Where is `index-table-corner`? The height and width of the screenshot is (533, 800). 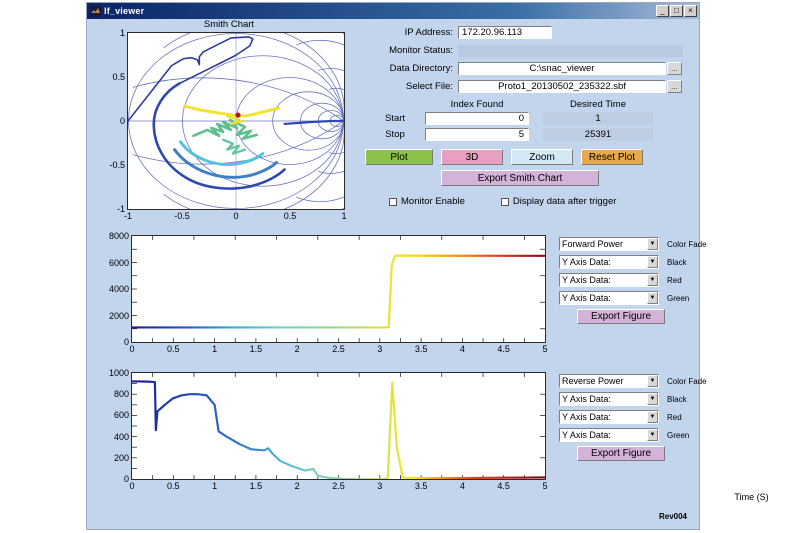
index-table-corner is located at coordinates (395, 104).